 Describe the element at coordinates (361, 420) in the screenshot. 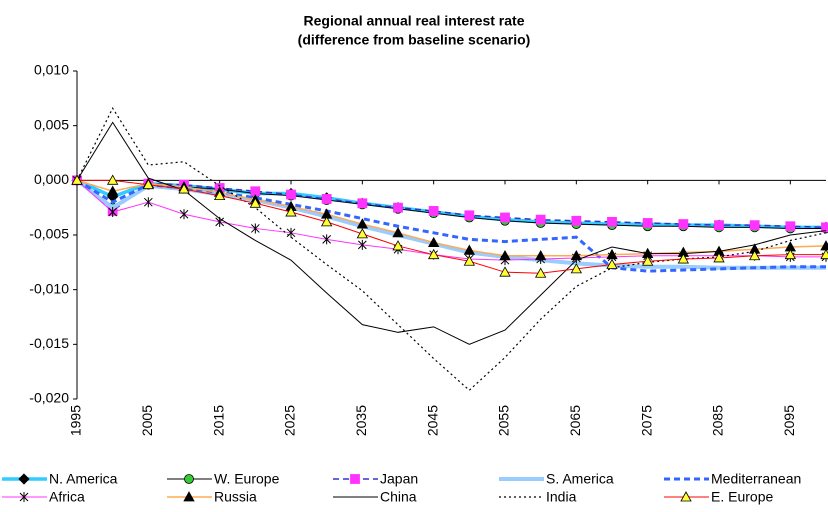

I see `x-tick-label: 2035` at that location.